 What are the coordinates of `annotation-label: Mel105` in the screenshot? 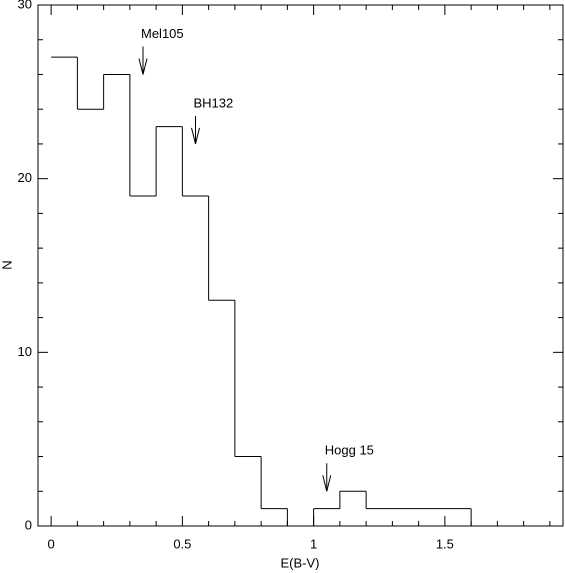 It's located at (162, 33).